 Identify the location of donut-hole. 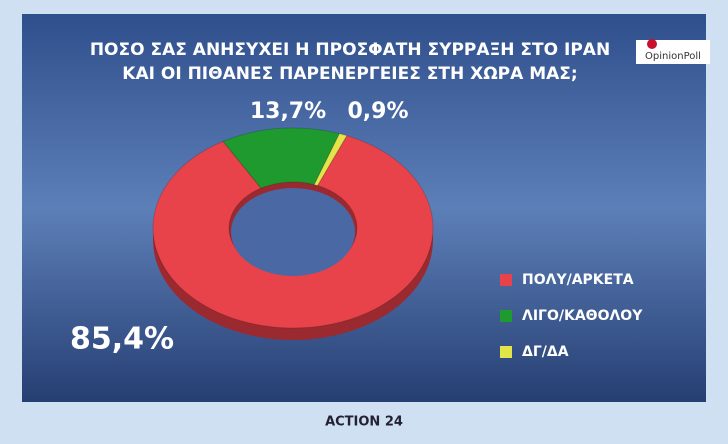
(293, 232).